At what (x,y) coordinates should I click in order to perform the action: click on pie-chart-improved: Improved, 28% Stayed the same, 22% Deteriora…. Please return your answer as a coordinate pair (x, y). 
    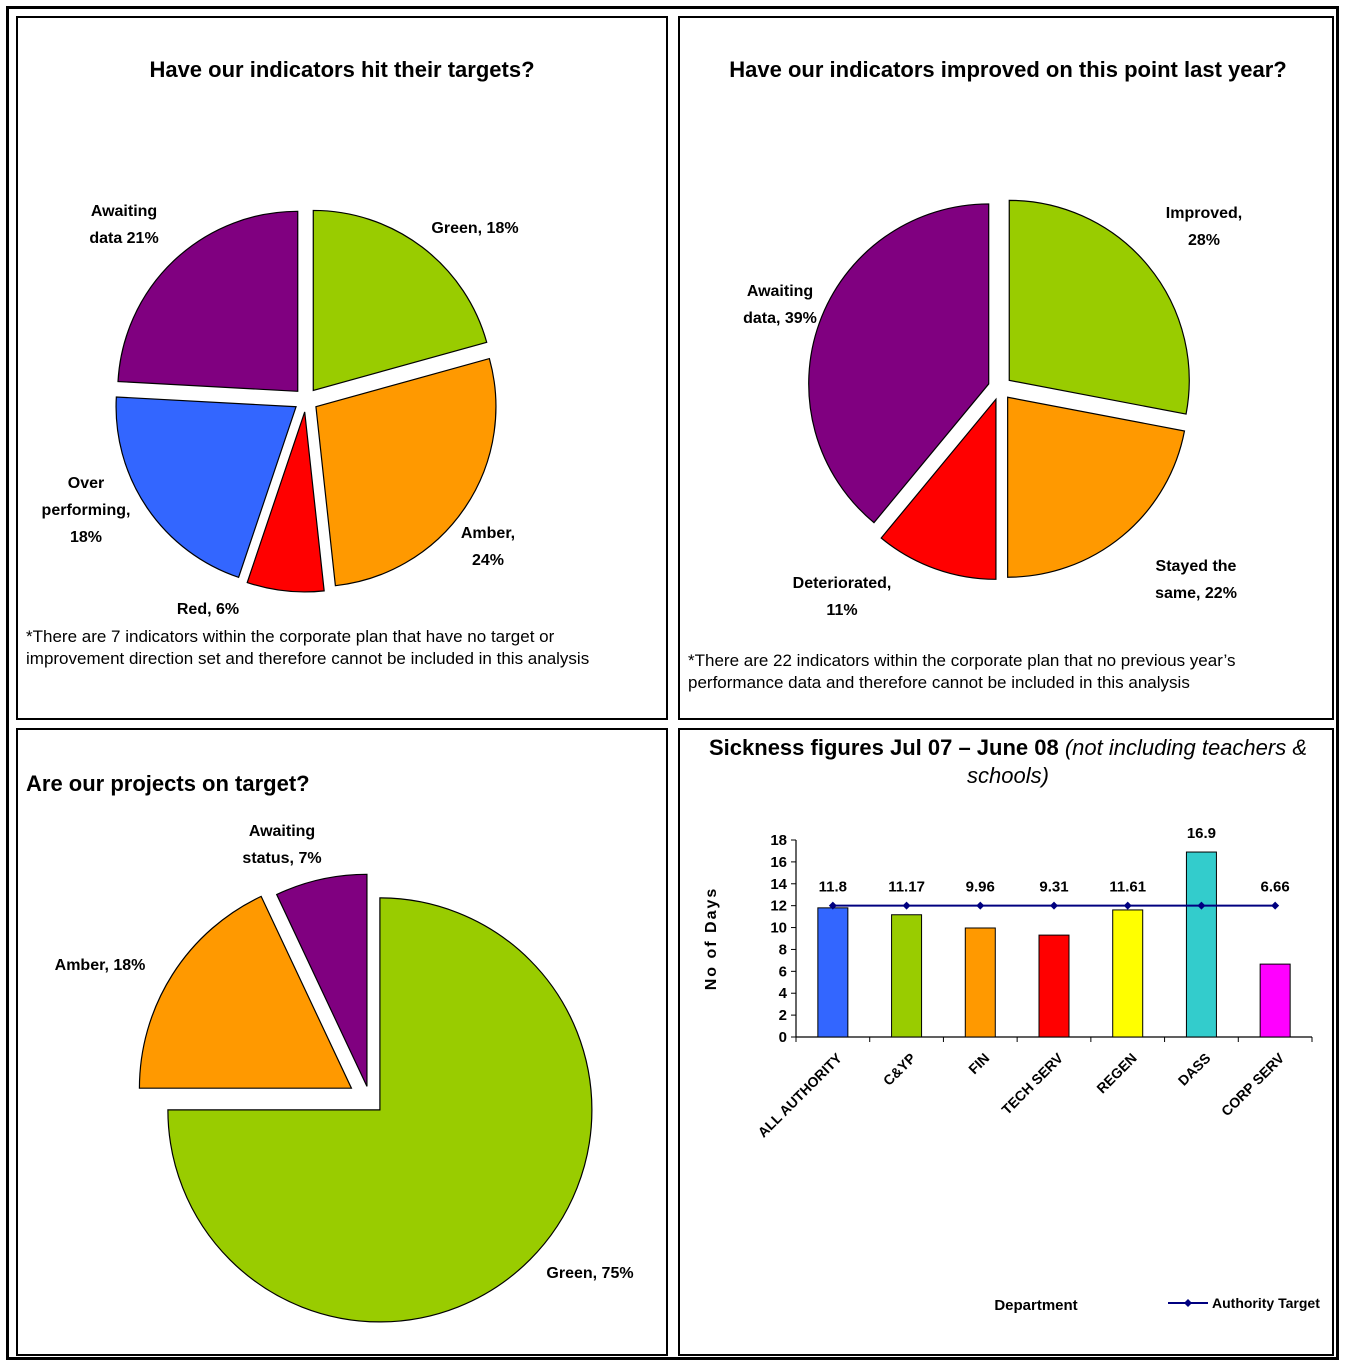
    Looking at the image, I should click on (992, 409).